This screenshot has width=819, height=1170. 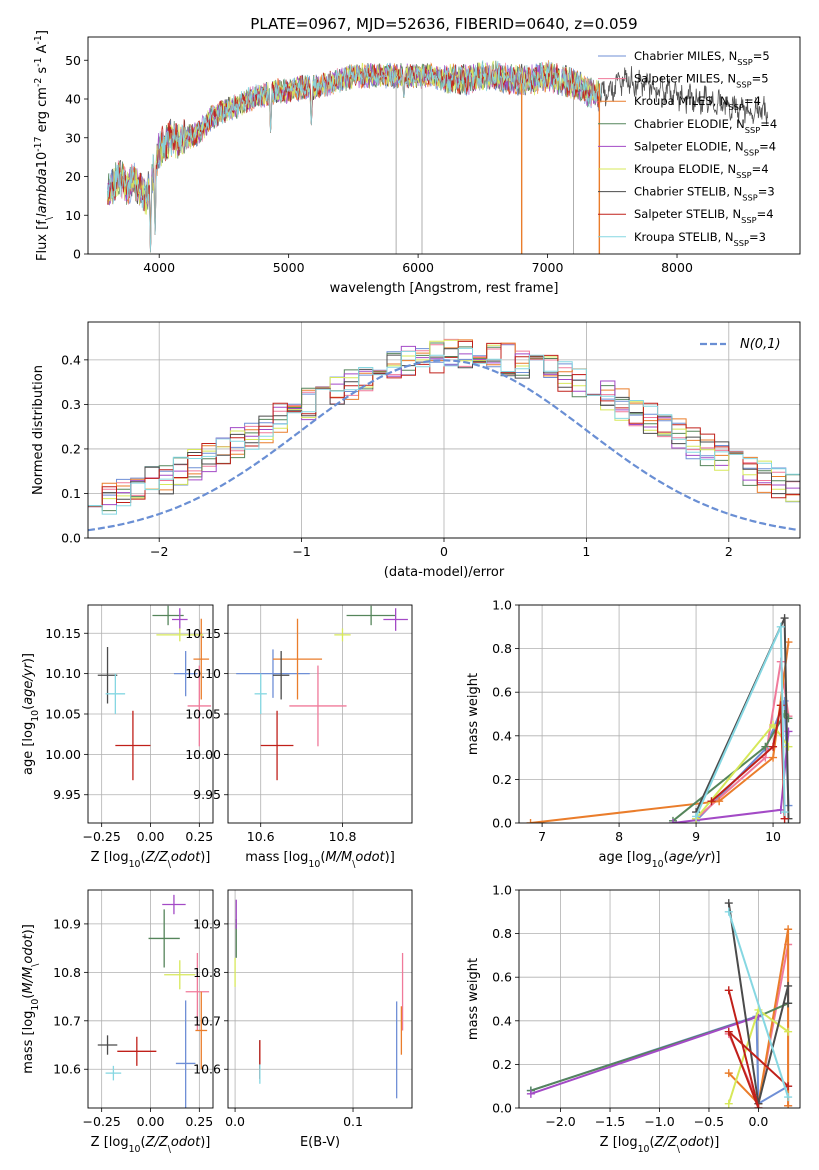 I want to click on x-tick-label: 0, so click(x=444, y=551).